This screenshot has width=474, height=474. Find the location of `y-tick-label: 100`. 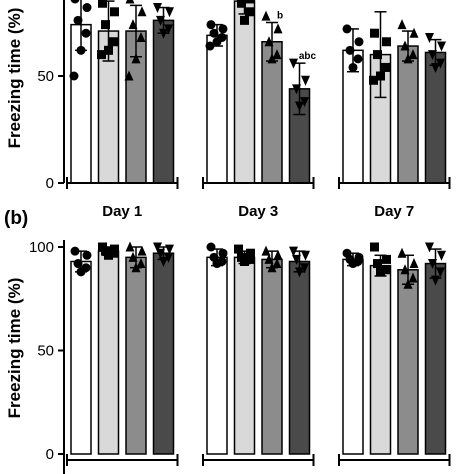

y-tick-label: 100 is located at coordinates (41, 247).